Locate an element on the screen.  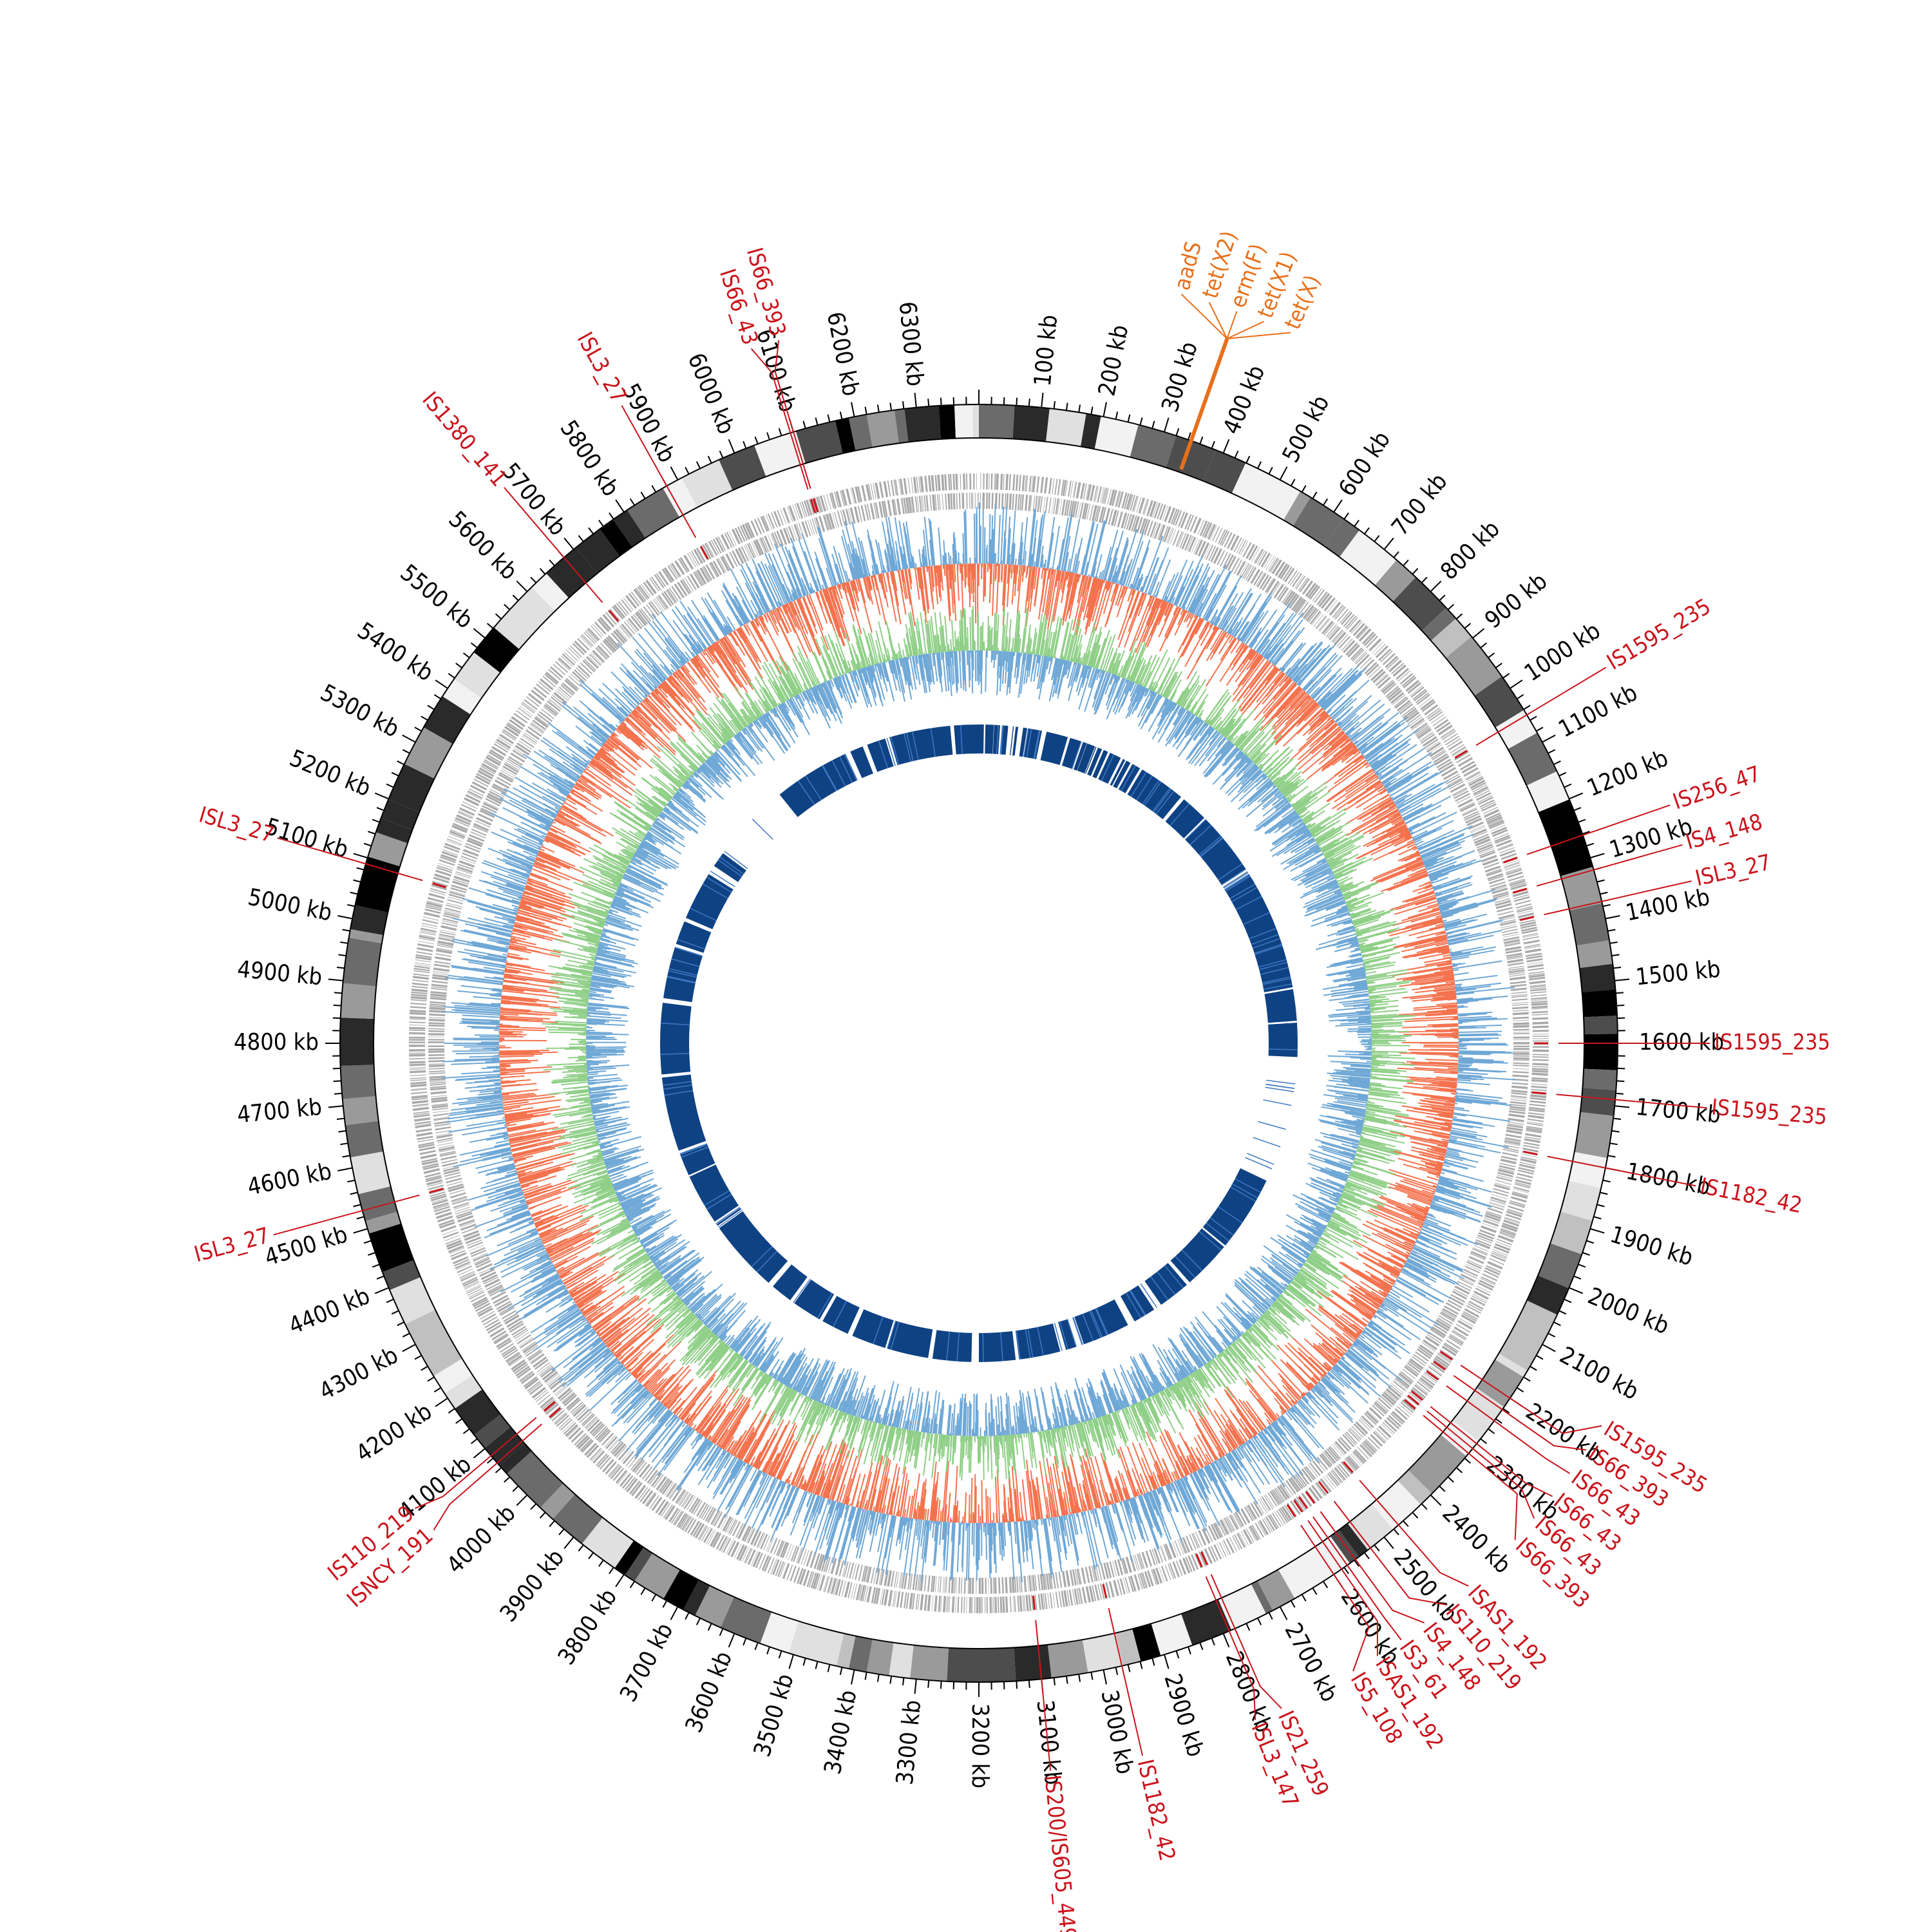
is-element-label: IS256_47 is located at coordinates (1717, 788).